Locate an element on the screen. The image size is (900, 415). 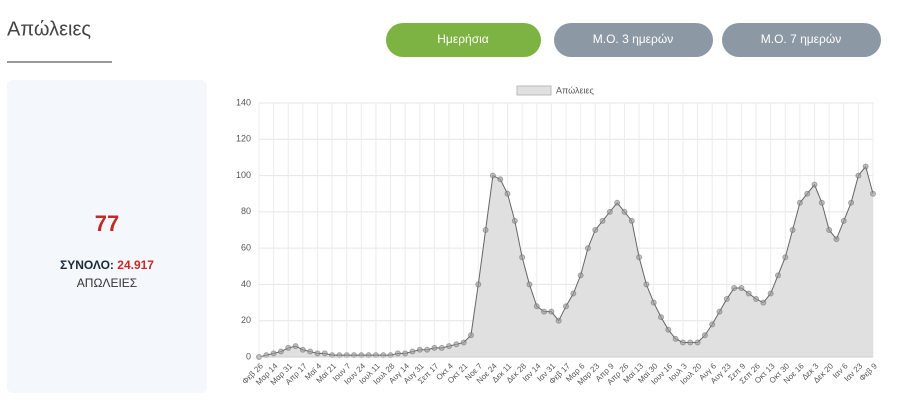
y-tick-label: 100 is located at coordinates (243, 175).